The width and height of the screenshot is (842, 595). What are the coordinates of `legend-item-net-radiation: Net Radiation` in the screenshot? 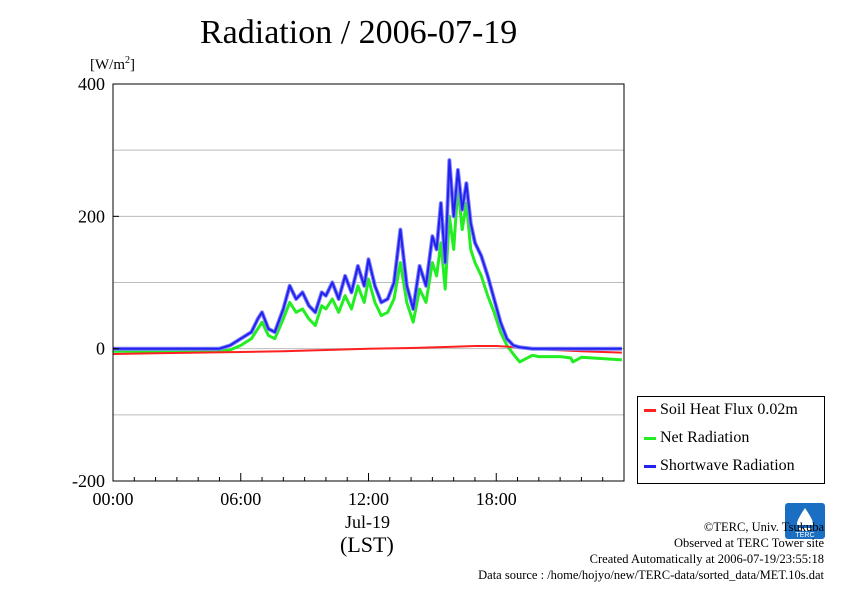 It's located at (696, 438).